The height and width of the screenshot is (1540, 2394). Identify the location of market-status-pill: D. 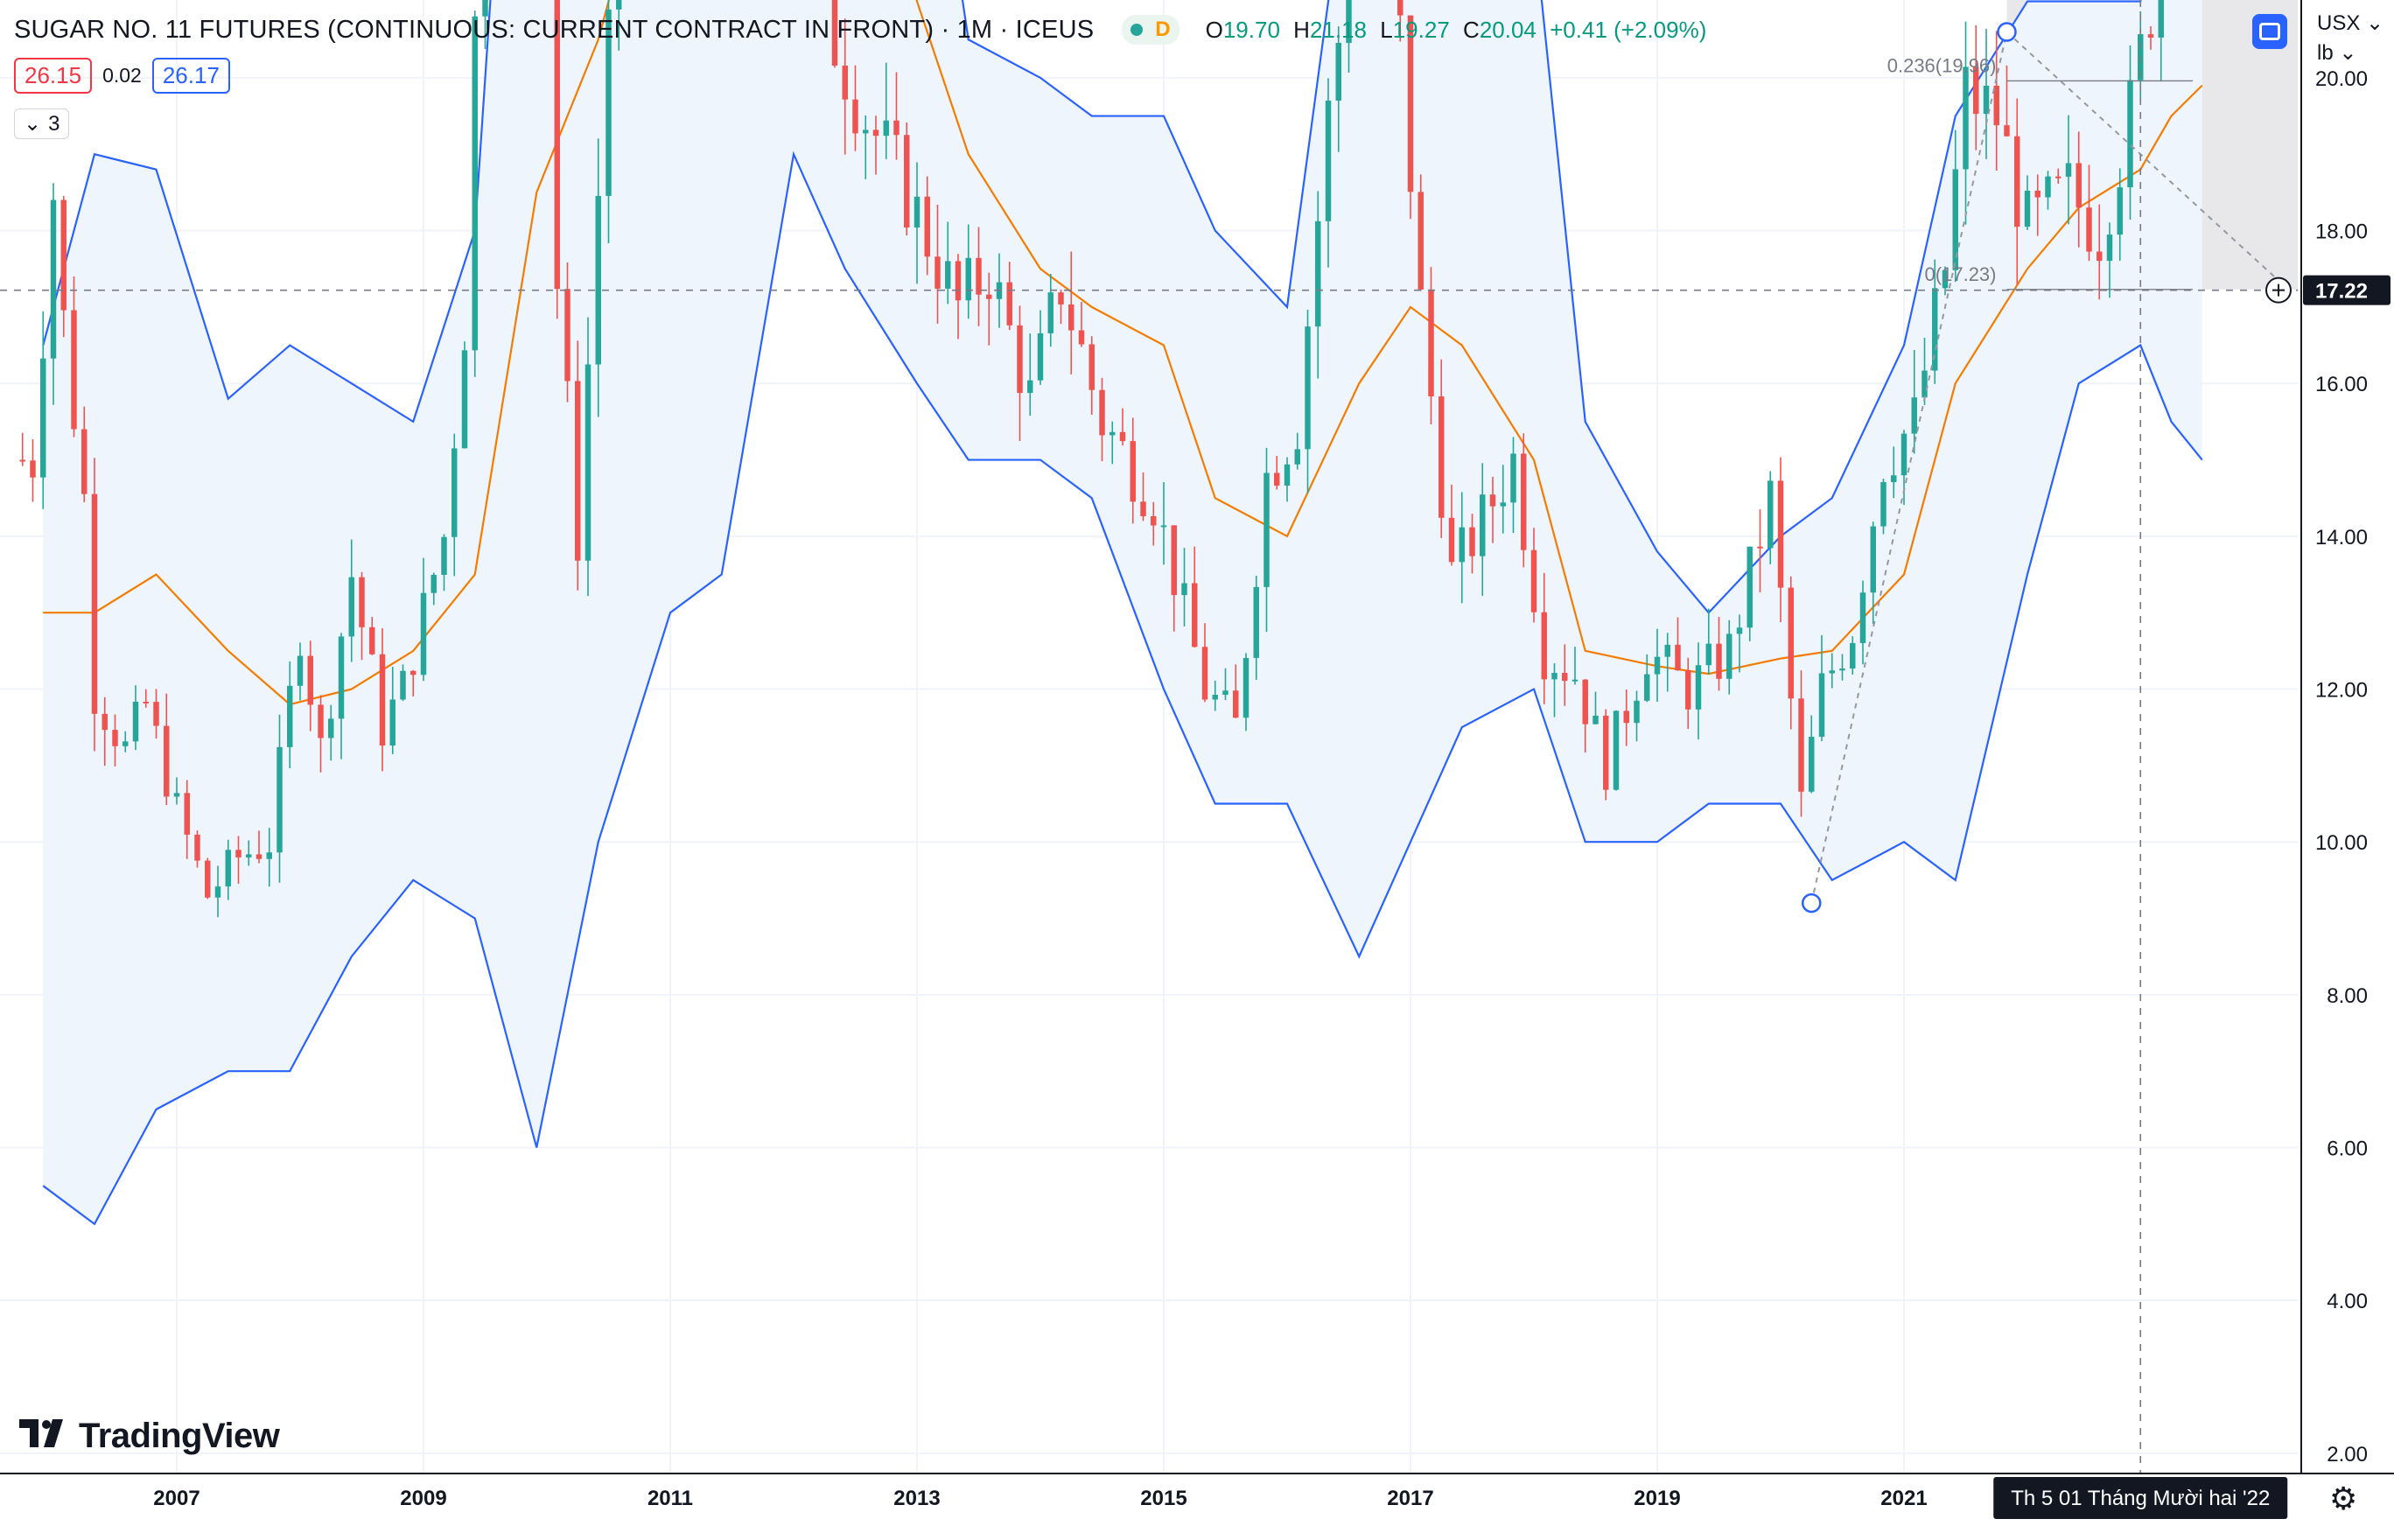
(1151, 30).